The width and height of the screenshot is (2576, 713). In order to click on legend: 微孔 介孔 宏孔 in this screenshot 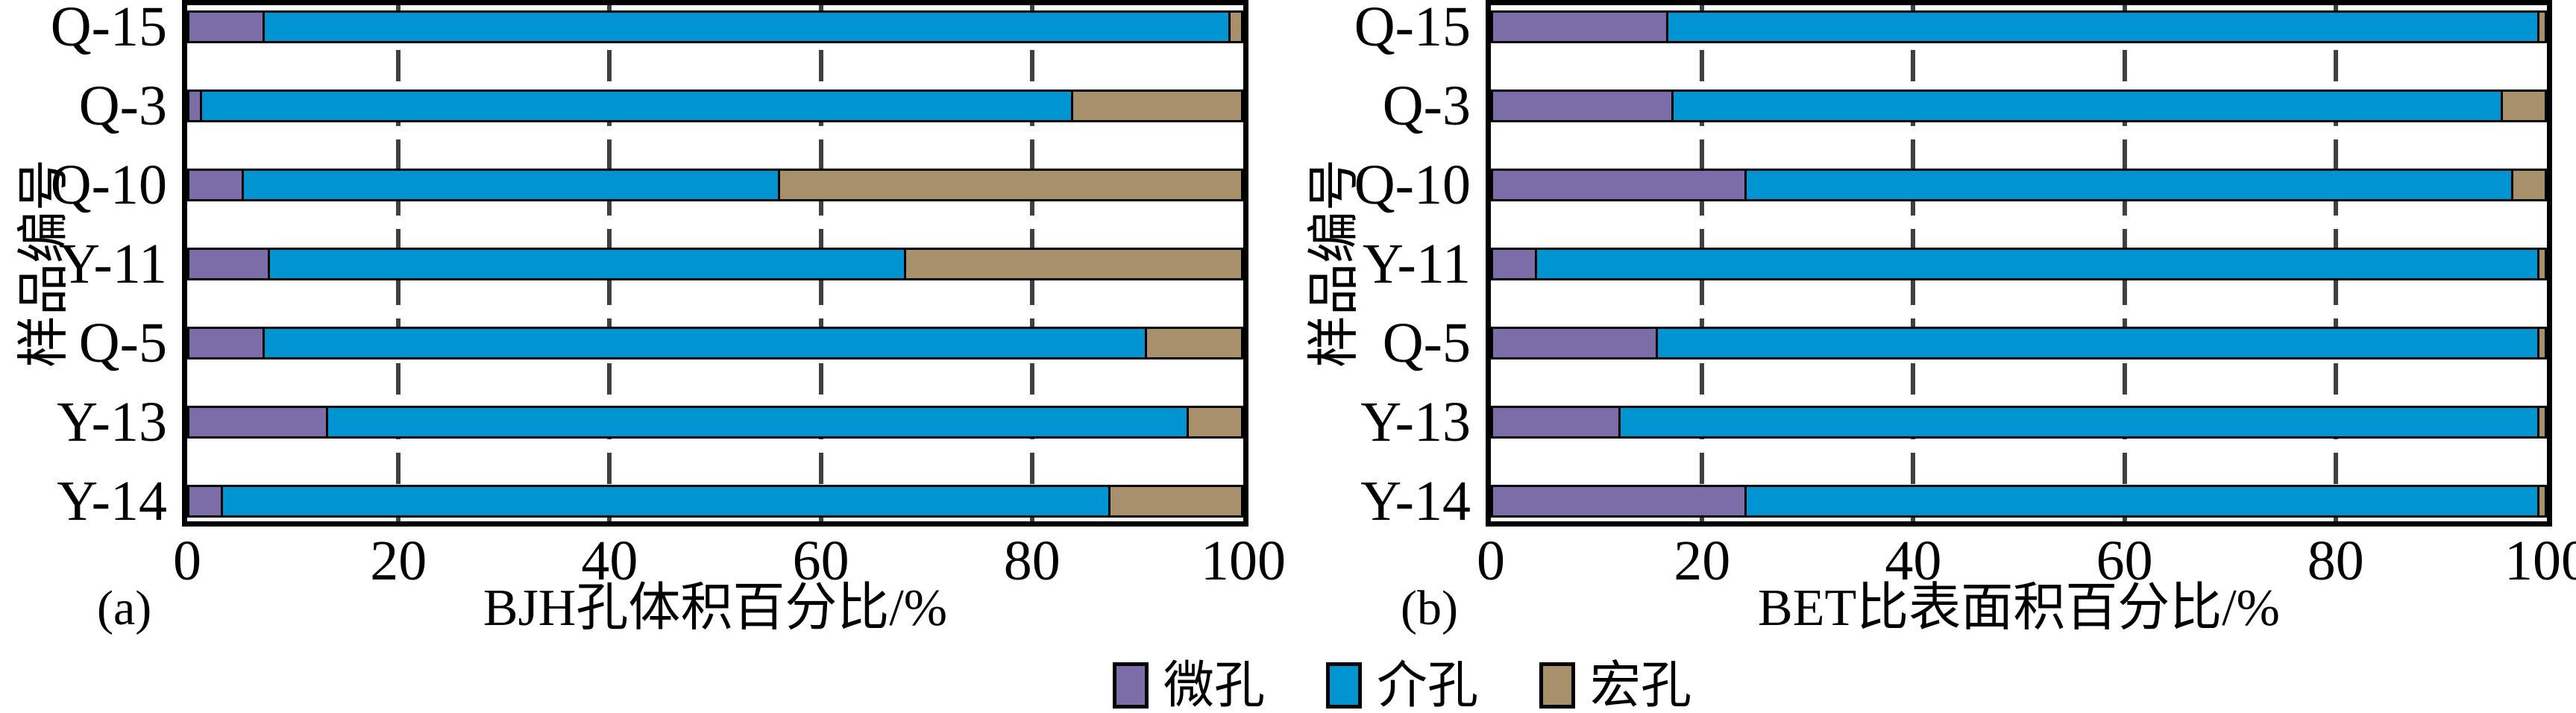, I will do `click(1402, 686)`.